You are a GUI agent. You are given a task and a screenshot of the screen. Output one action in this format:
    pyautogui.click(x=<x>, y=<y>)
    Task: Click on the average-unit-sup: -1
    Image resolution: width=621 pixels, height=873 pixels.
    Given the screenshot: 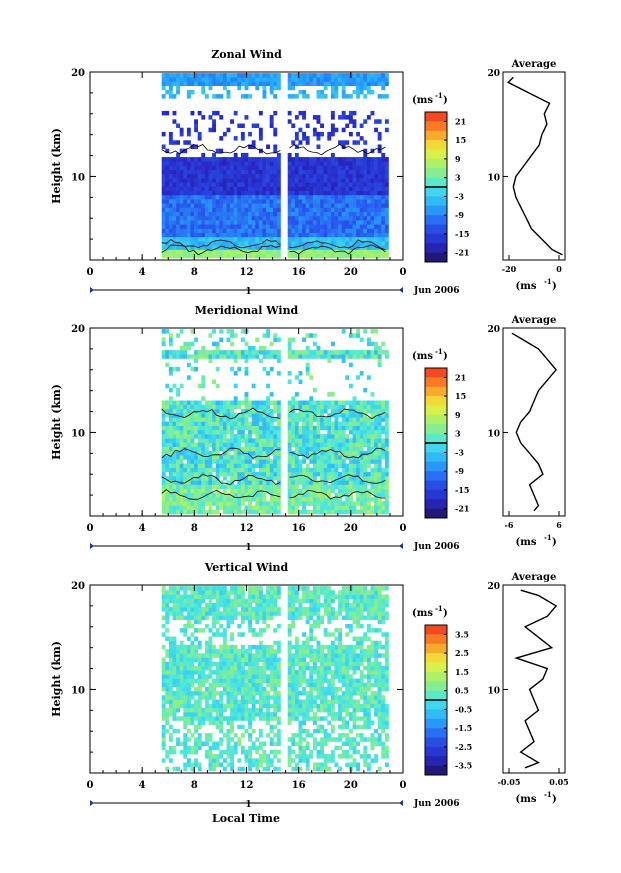 What is the action you would take?
    pyautogui.click(x=548, y=537)
    